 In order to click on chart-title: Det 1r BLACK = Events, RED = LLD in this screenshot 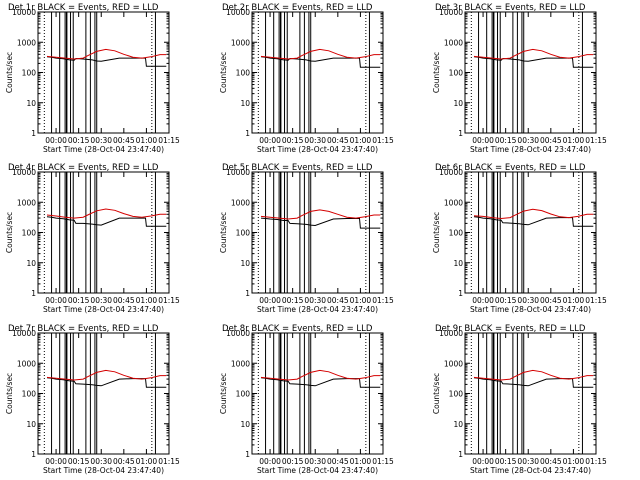, I will do `click(83, 8)`.